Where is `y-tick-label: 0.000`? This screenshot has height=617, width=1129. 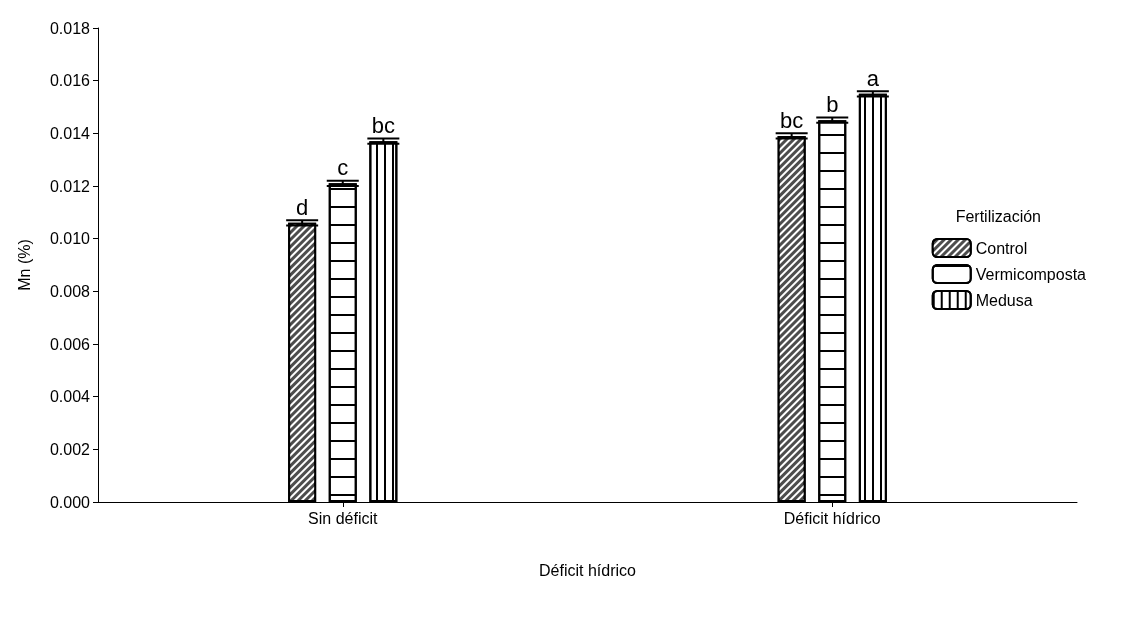
y-tick-label: 0.000 is located at coordinates (70, 502).